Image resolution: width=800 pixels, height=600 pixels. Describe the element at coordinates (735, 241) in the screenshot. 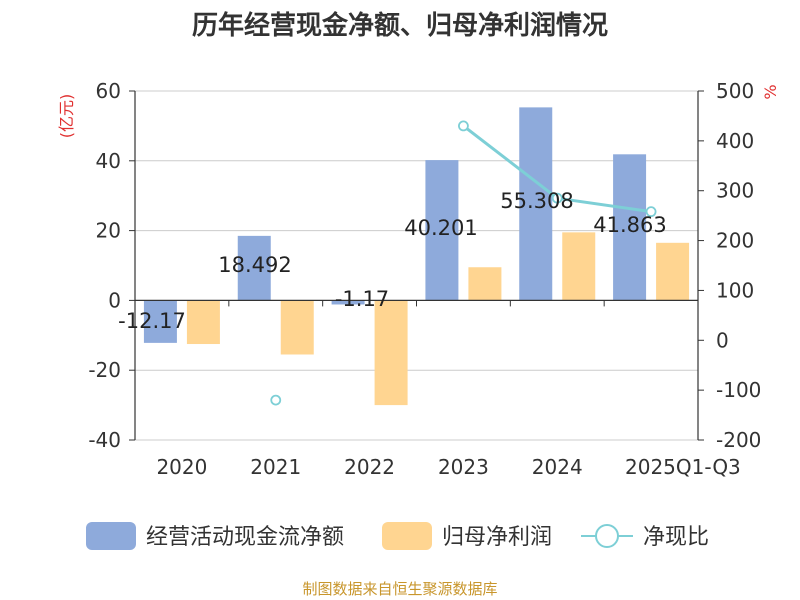

I see `right-tick-label: 200` at that location.